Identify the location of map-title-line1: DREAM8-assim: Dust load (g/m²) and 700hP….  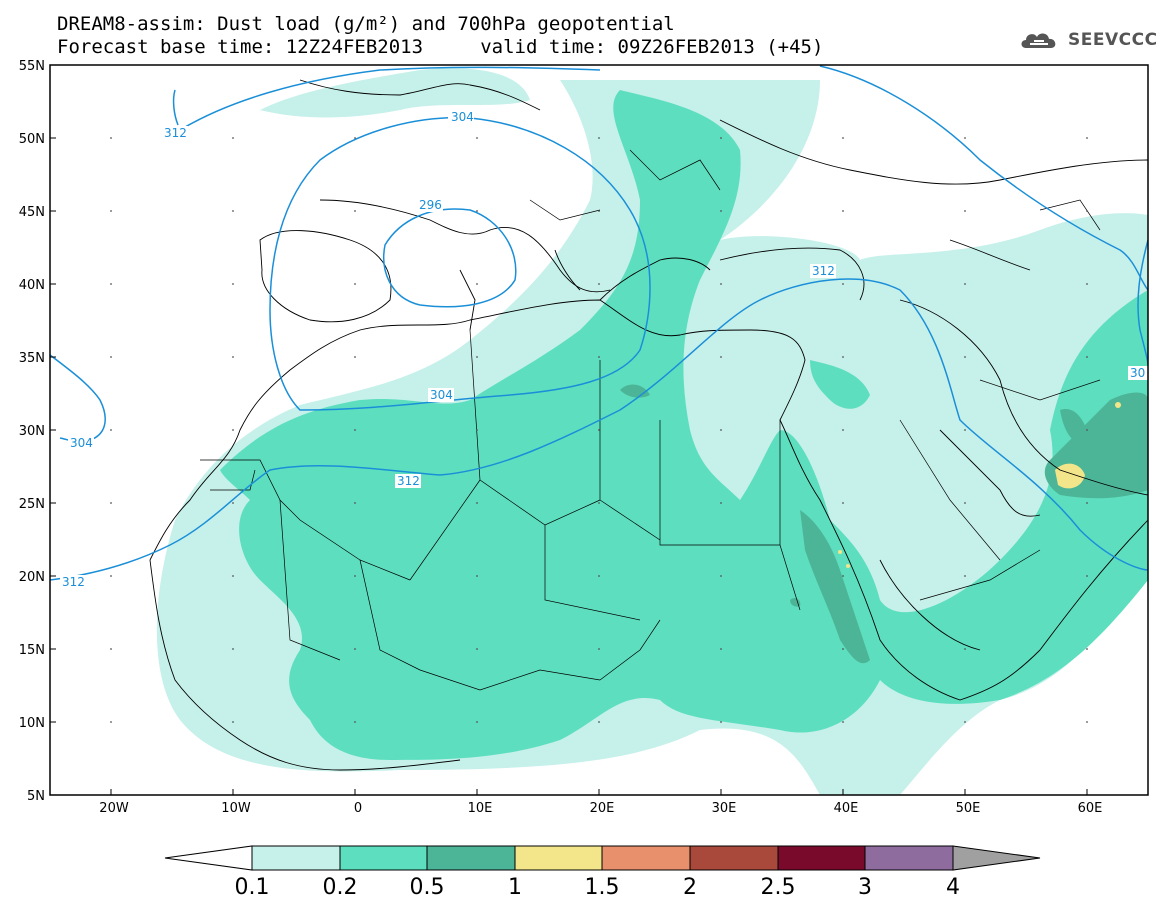
(366, 24).